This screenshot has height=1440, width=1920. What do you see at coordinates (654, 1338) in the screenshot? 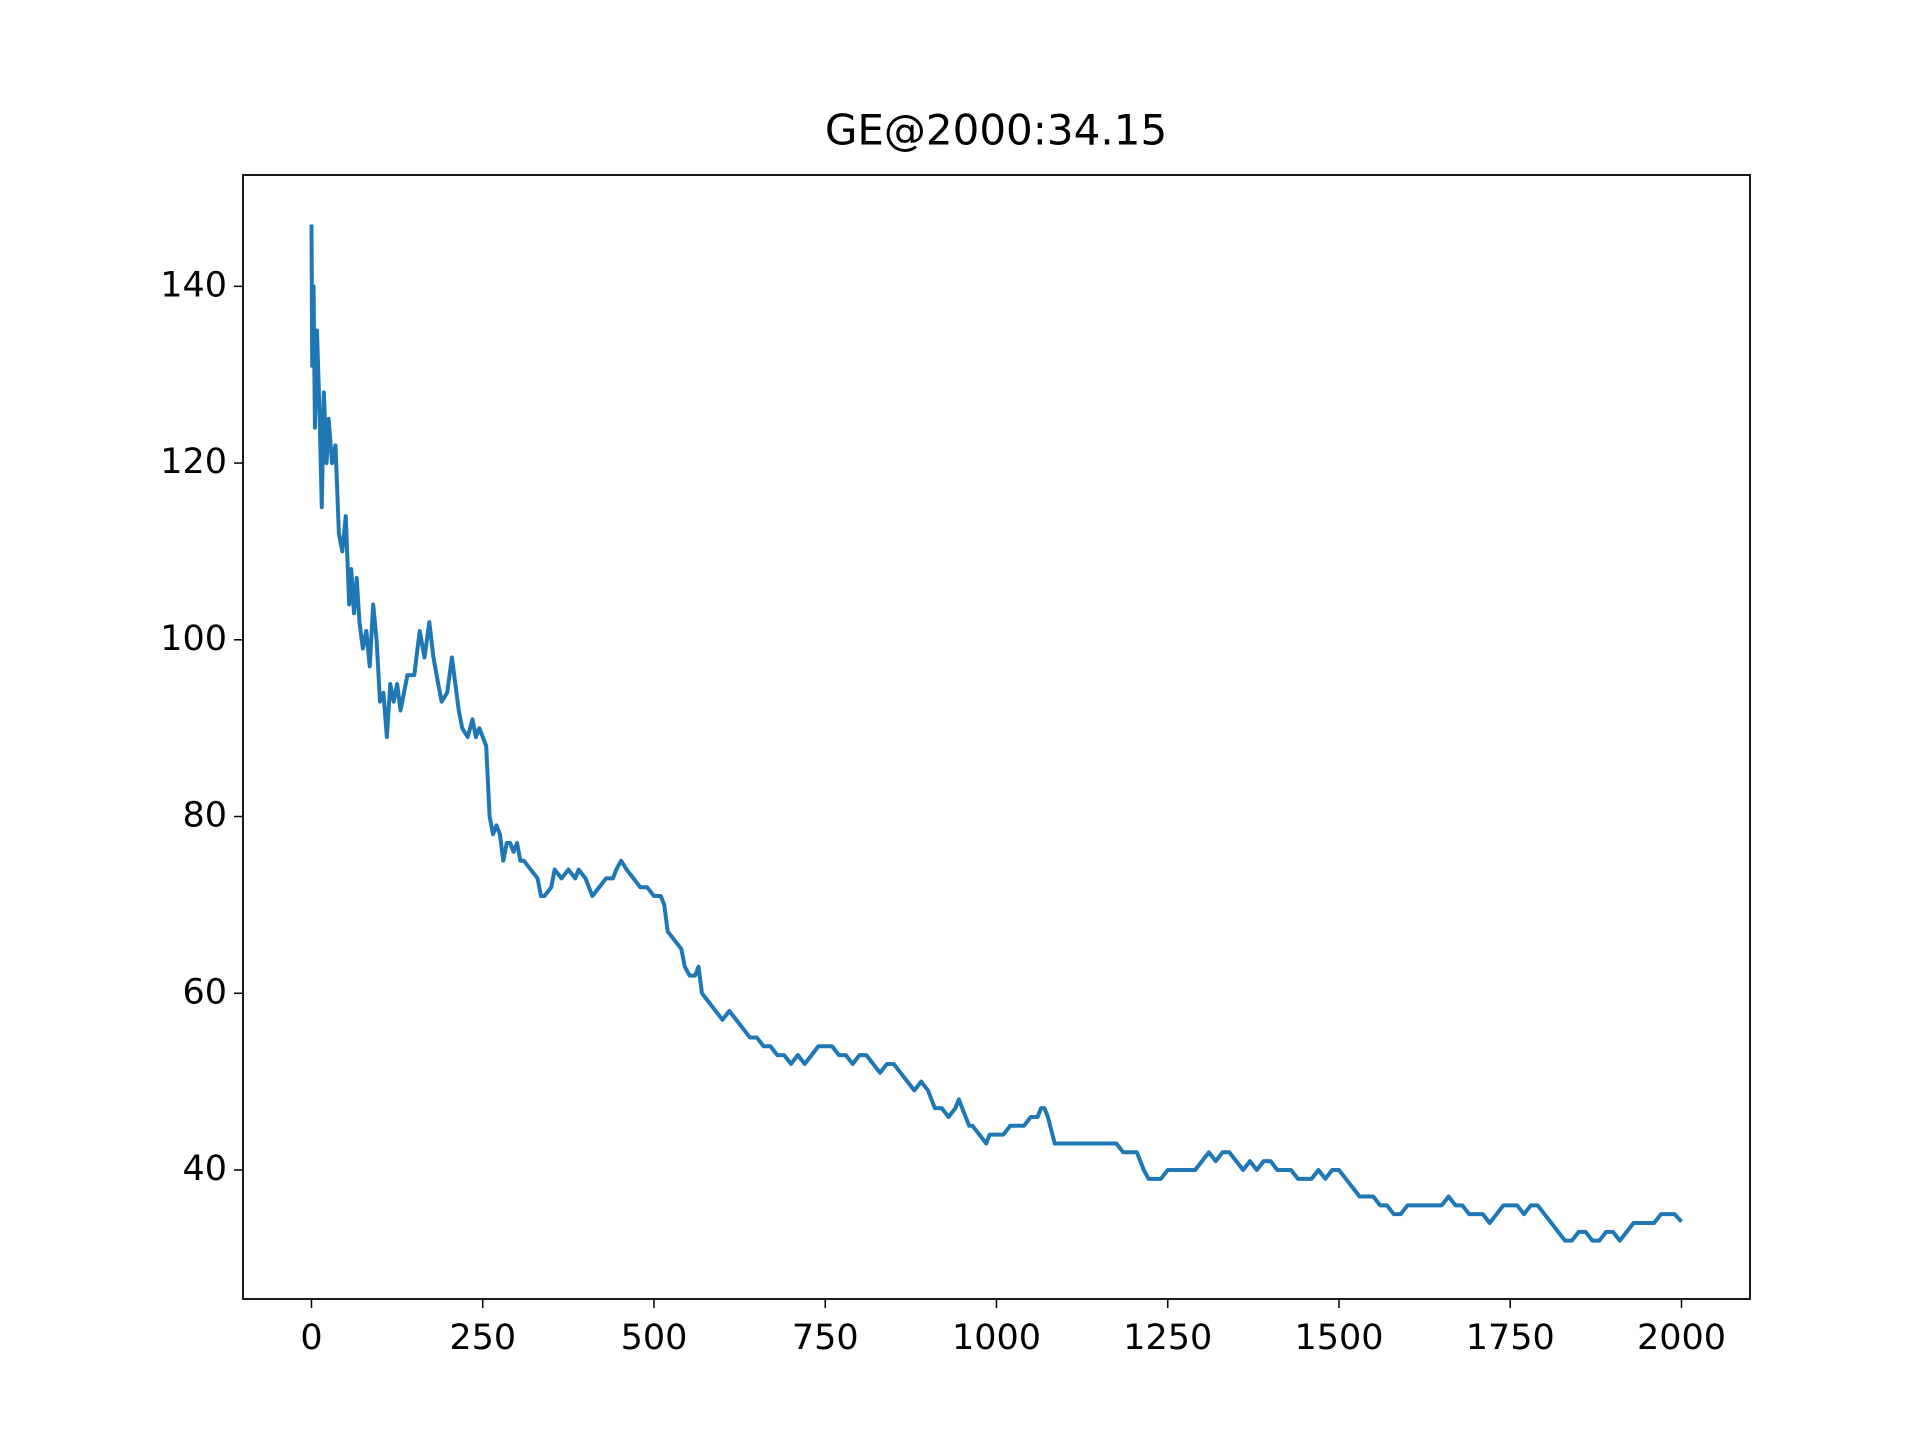
I see `x-tick-label: 500` at bounding box center [654, 1338].